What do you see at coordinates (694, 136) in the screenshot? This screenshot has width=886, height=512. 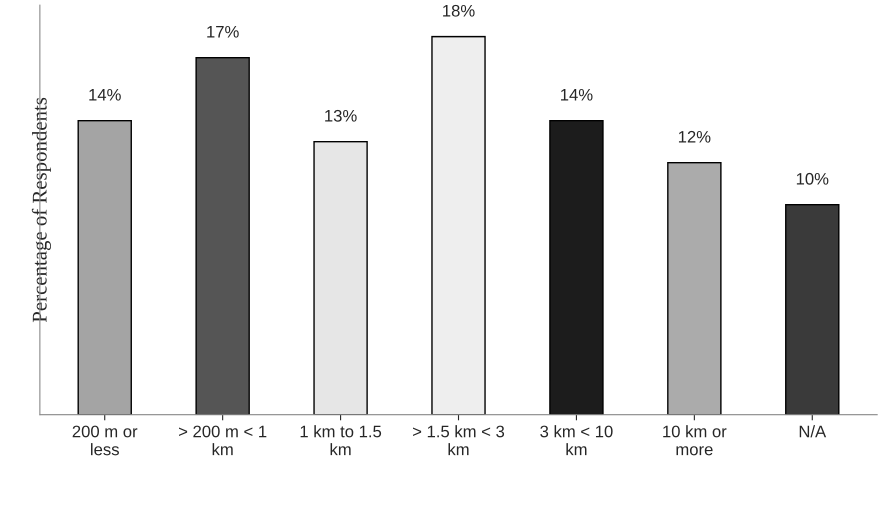 I see `data-label: 12%` at bounding box center [694, 136].